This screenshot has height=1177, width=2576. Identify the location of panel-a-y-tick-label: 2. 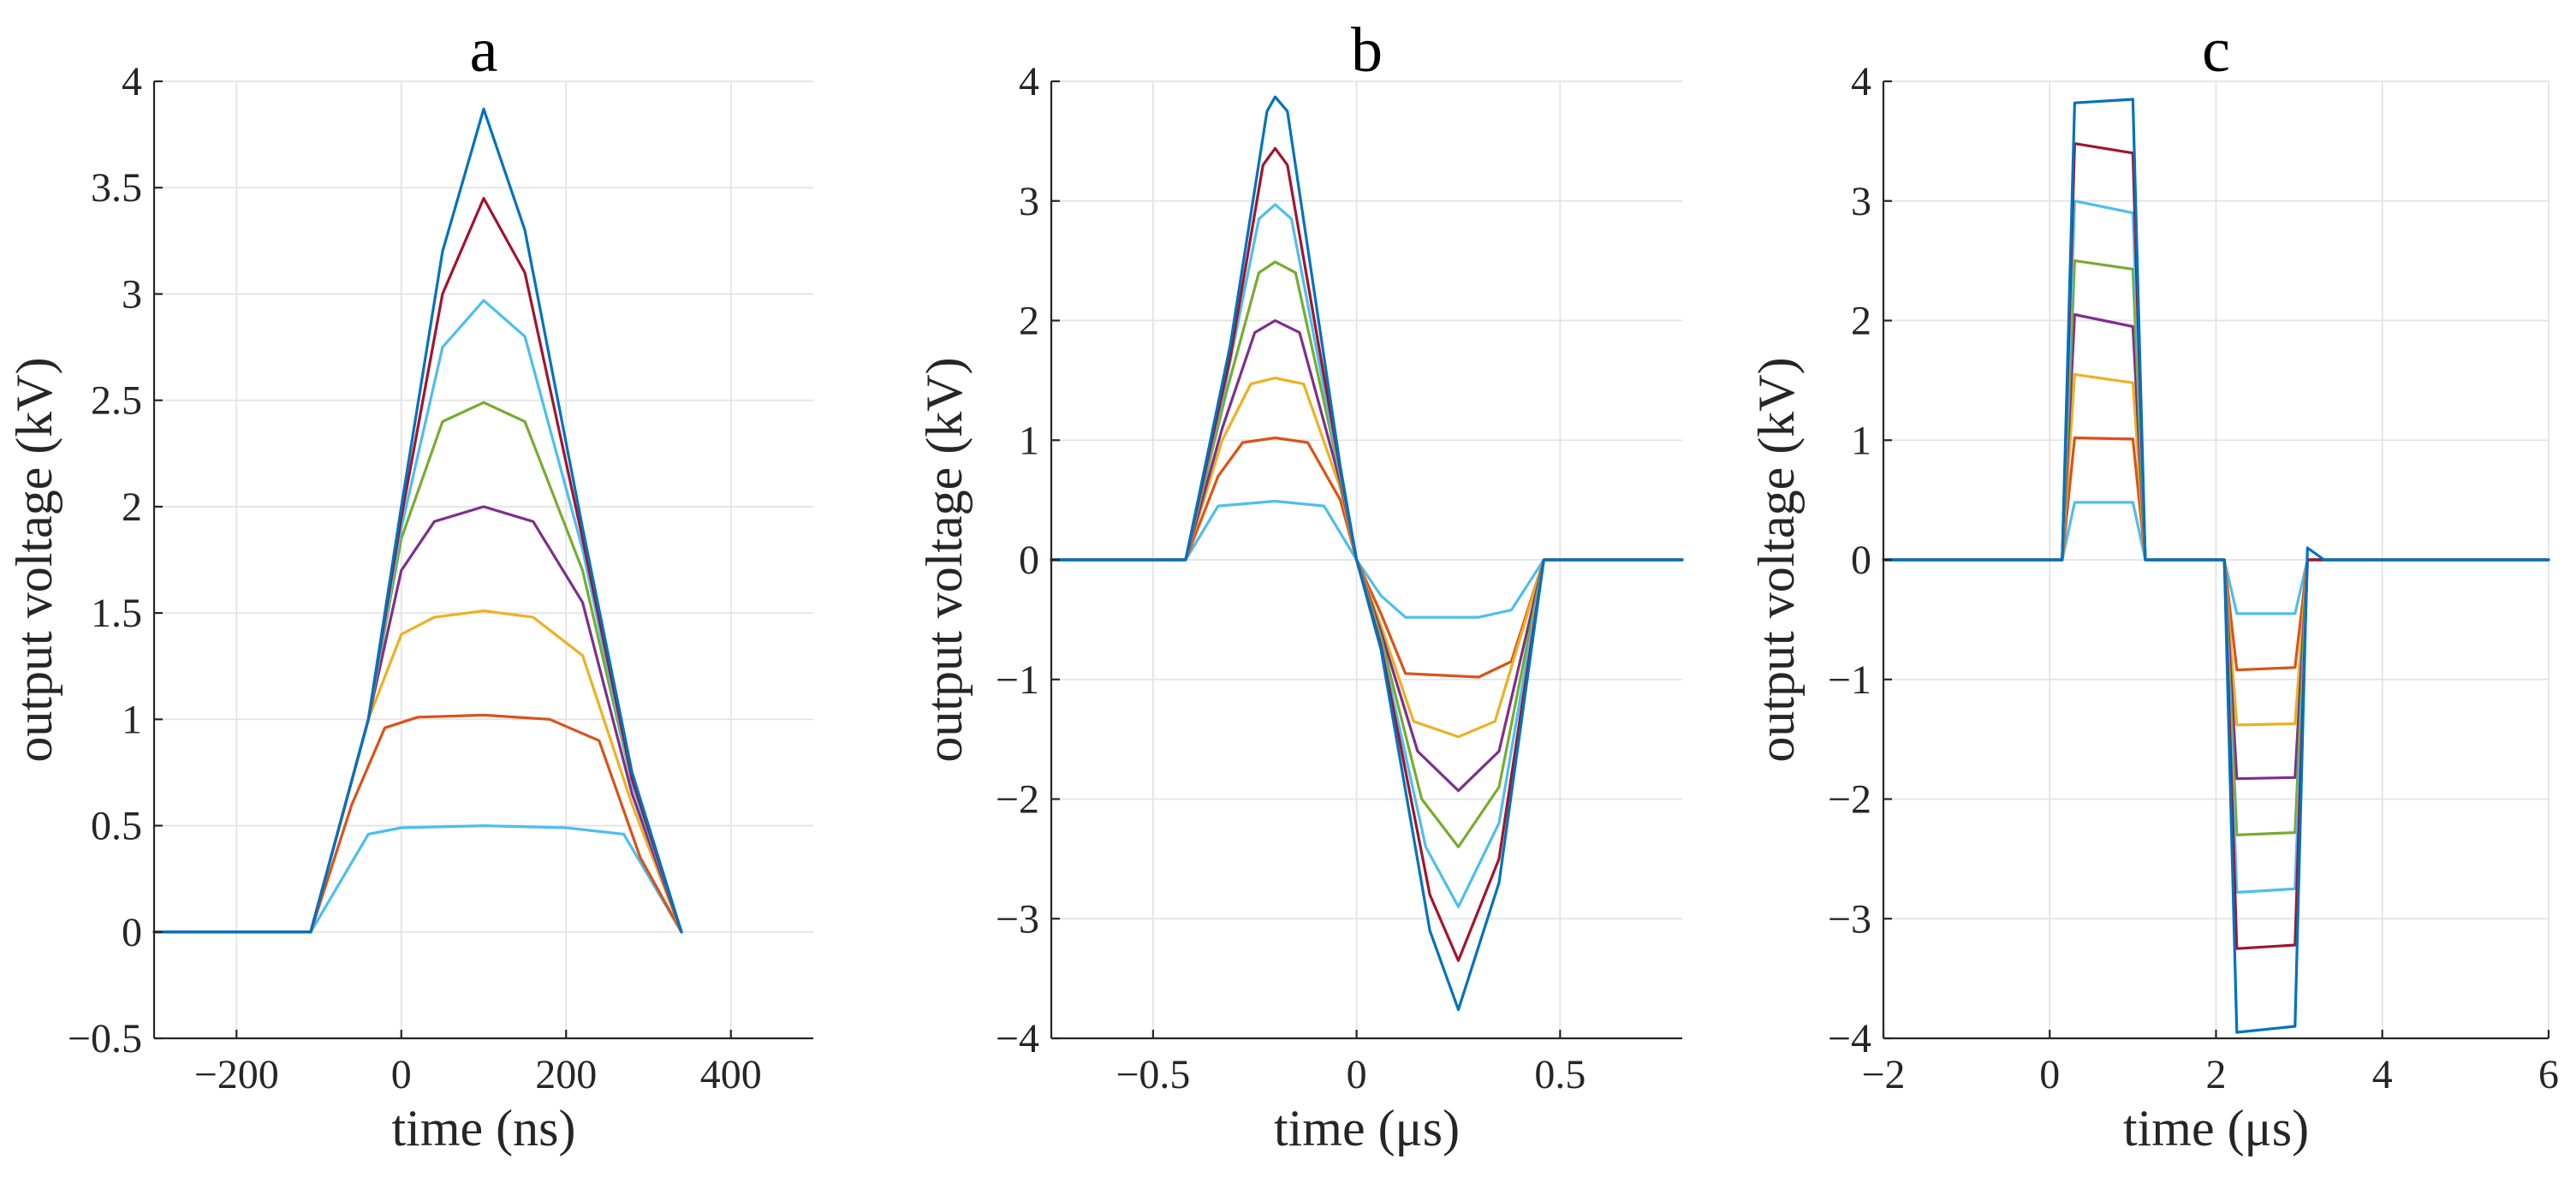
(132, 507).